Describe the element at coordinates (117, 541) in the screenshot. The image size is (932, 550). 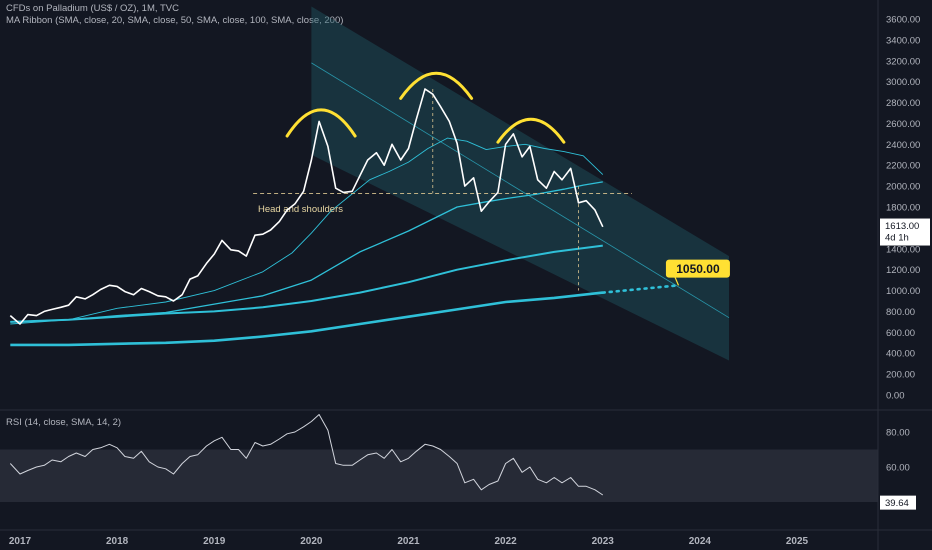
I see `time-tick-label: 2018` at that location.